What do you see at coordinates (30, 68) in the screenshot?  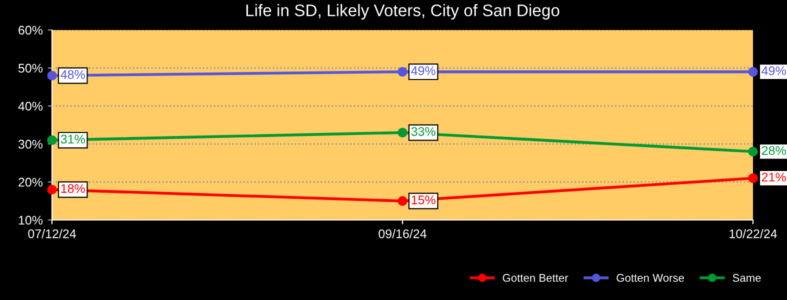 I see `y-tick-label: 50%` at bounding box center [30, 68].